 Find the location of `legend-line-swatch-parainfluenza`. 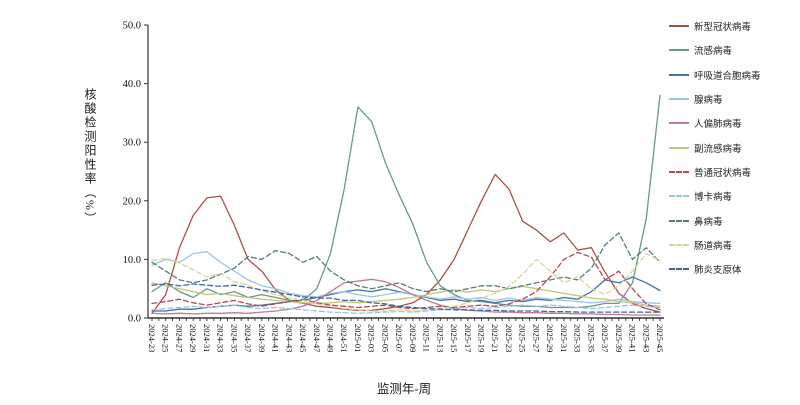

legend-line-swatch-parainfluenza is located at coordinates (679, 147).